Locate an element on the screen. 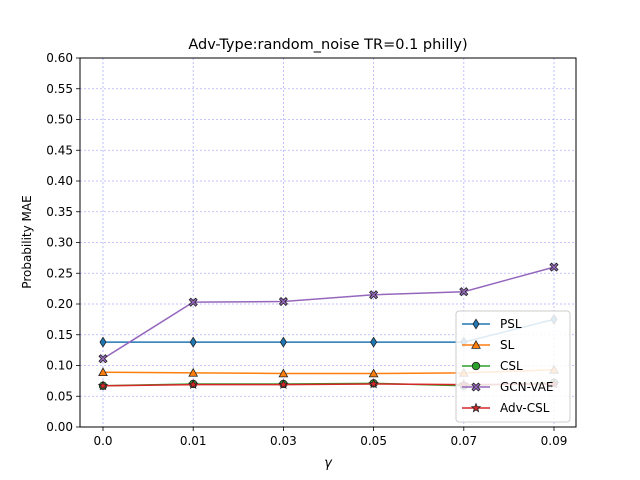 The height and width of the screenshot is (480, 640). x-tick-label: 0.07 is located at coordinates (463, 441).